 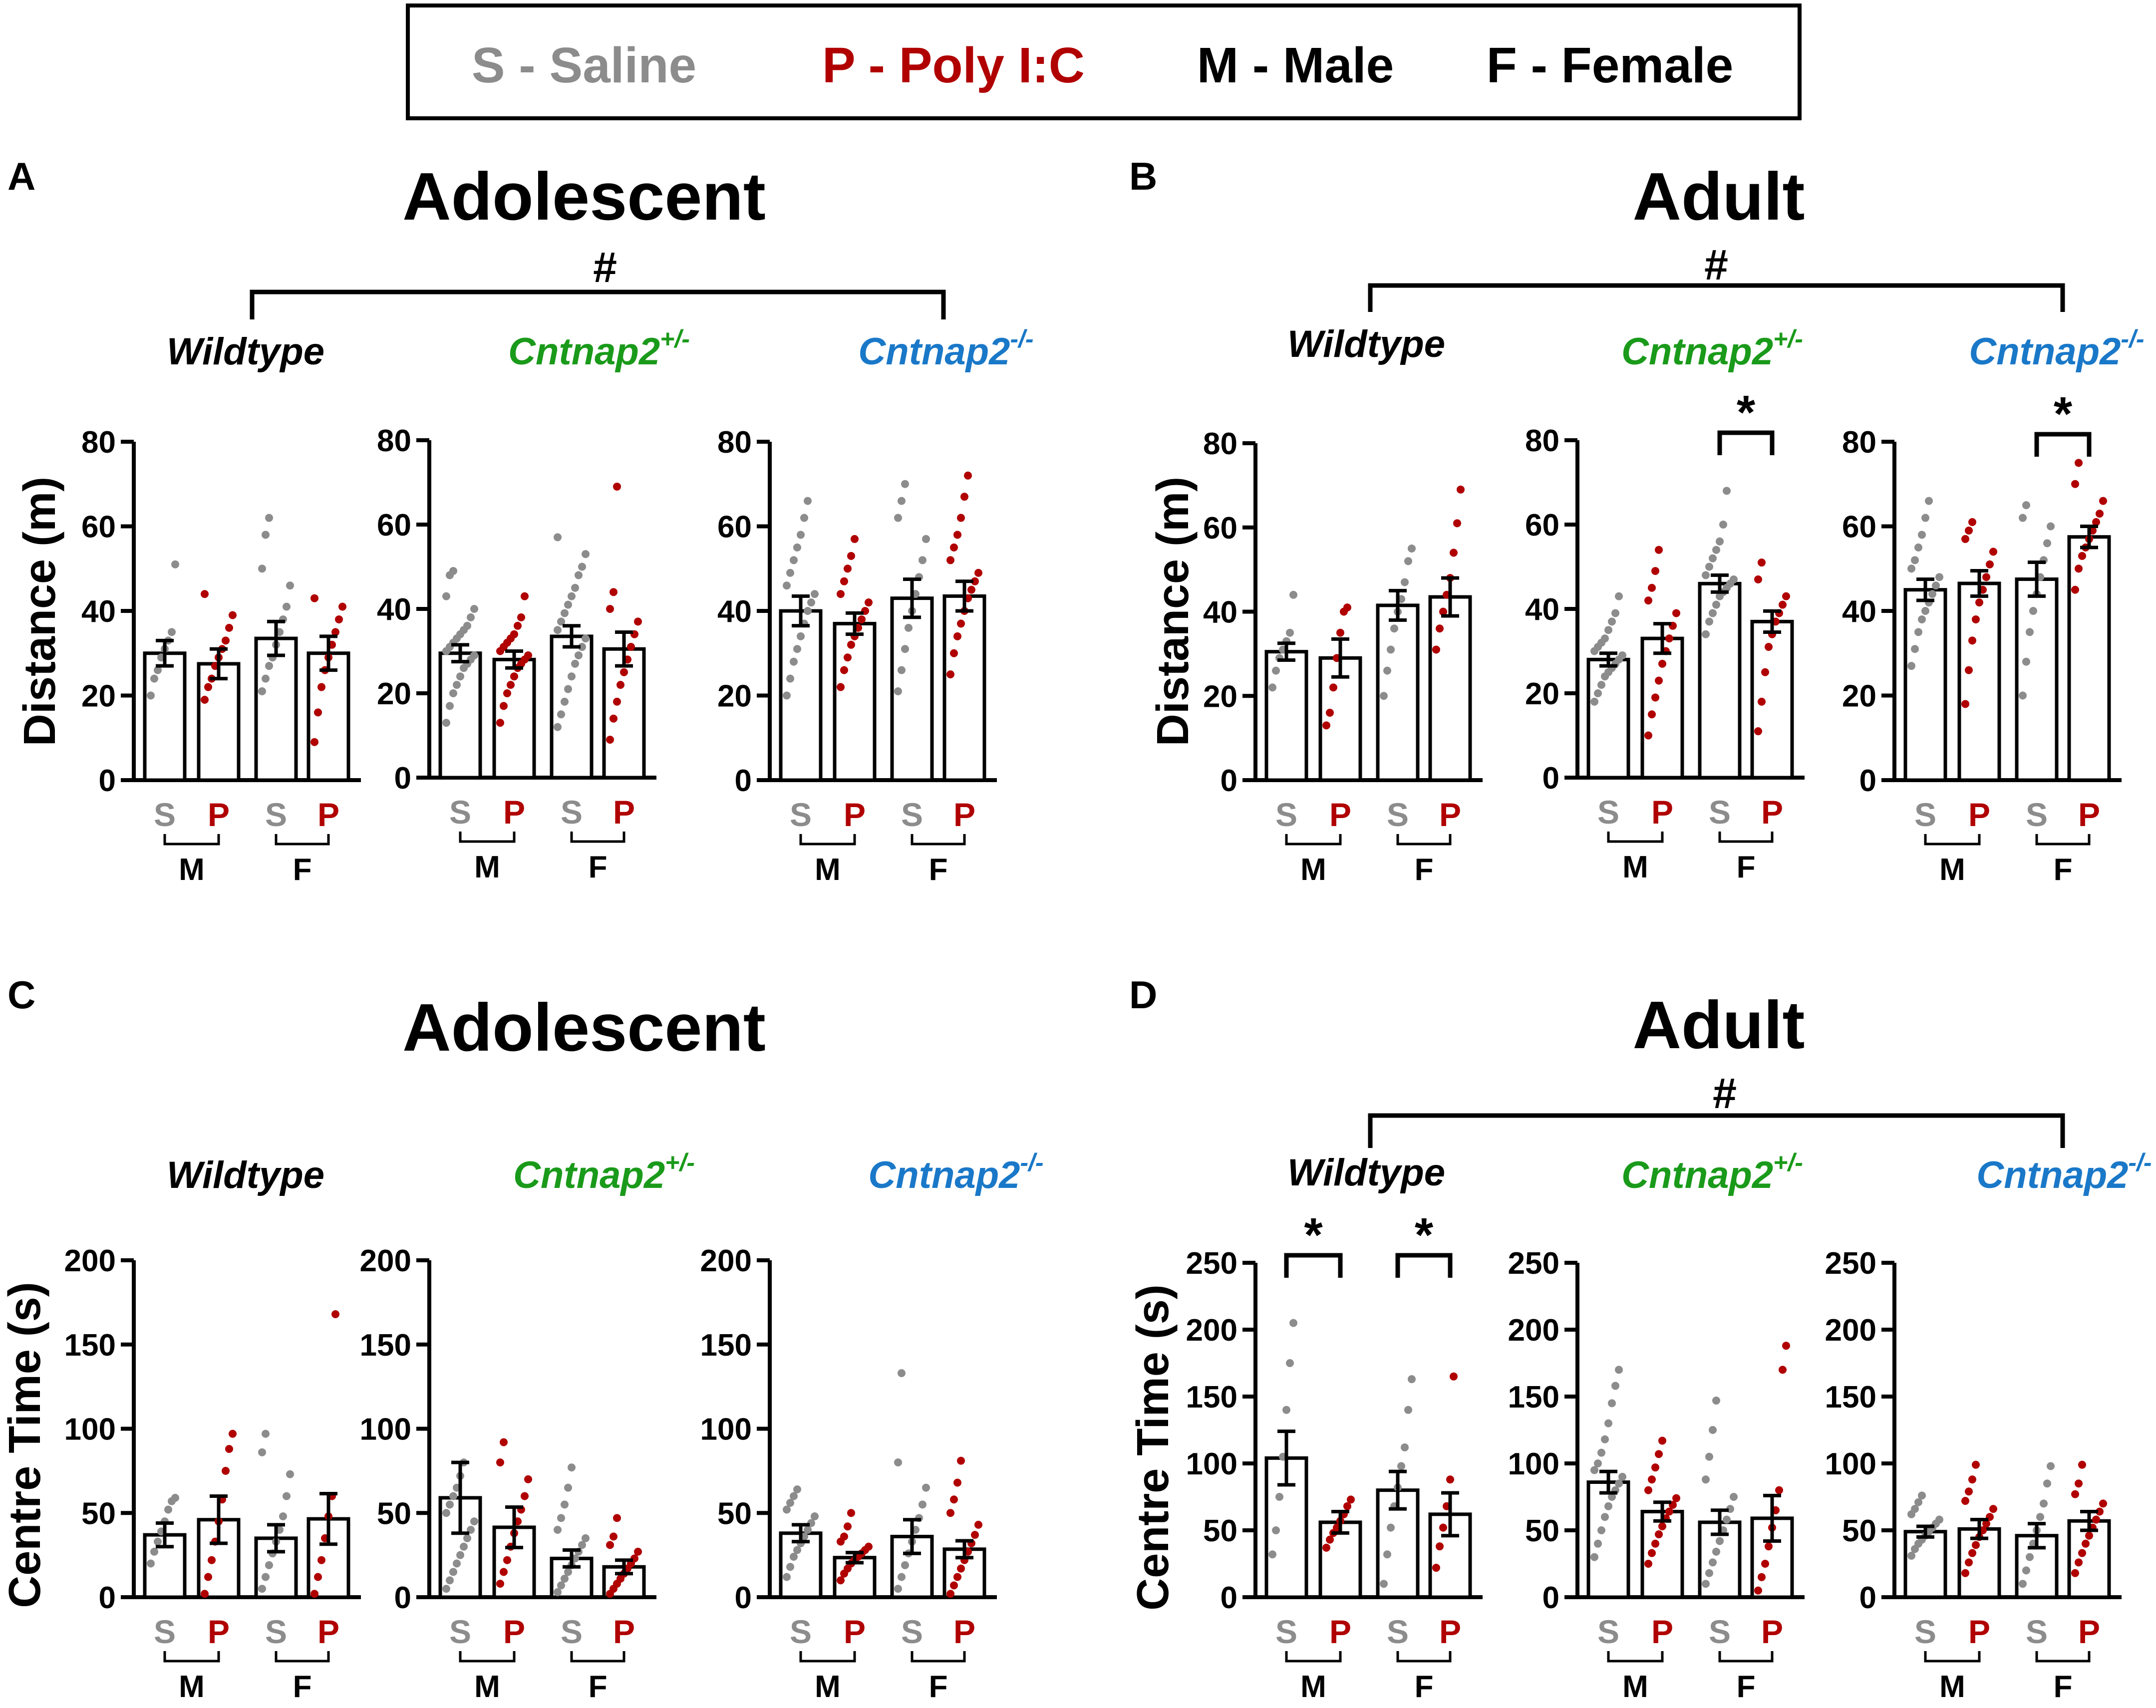 I want to click on panel-b-title: Adult, so click(x=1719, y=196).